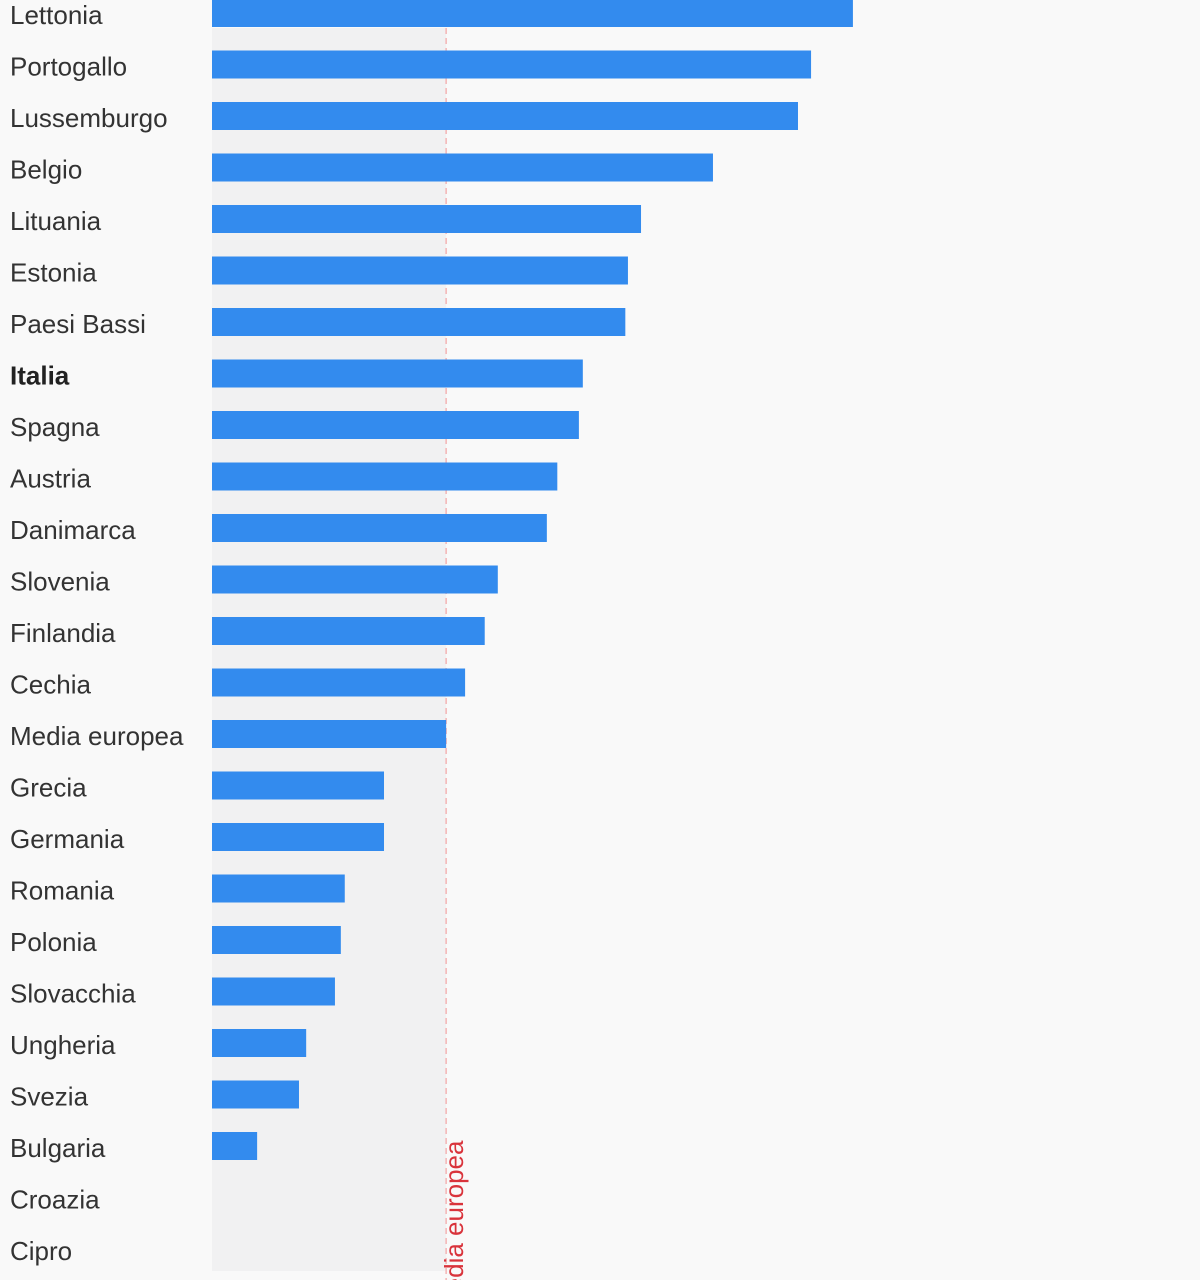  Describe the element at coordinates (419, 322) in the screenshot. I see `bar-paesi-bassi` at that location.